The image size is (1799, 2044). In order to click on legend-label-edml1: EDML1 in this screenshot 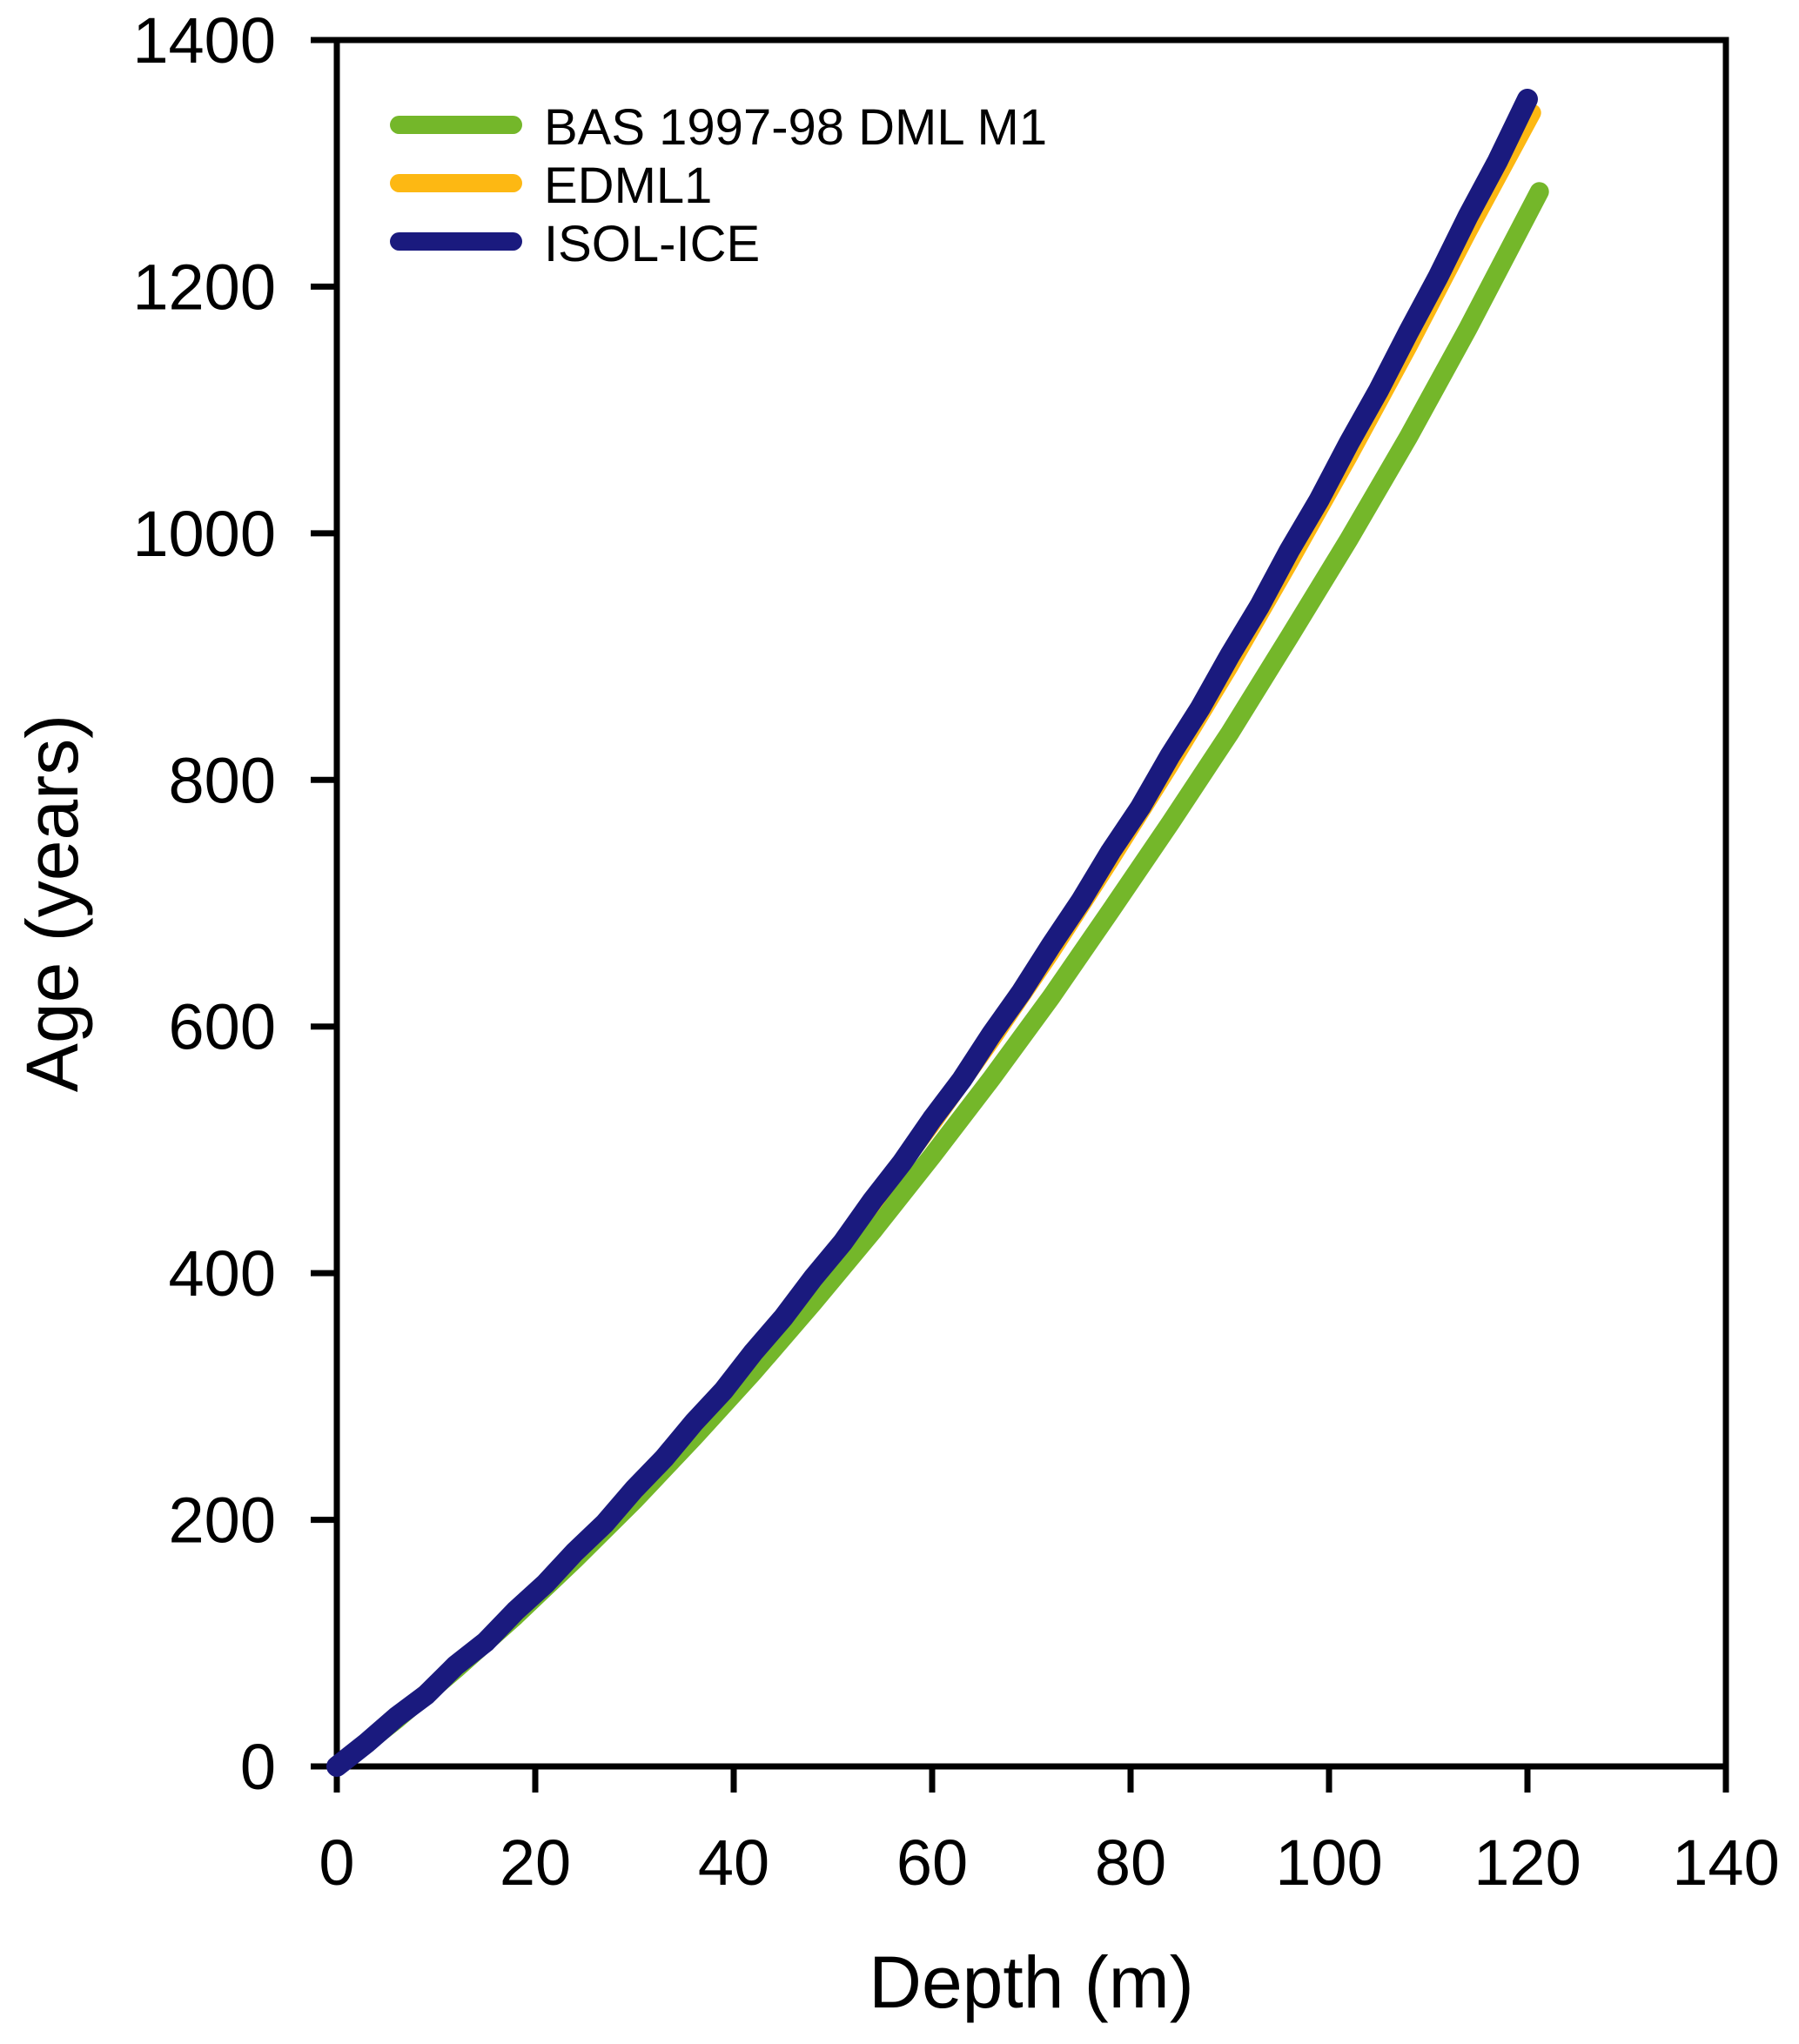, I will do `click(628, 185)`.